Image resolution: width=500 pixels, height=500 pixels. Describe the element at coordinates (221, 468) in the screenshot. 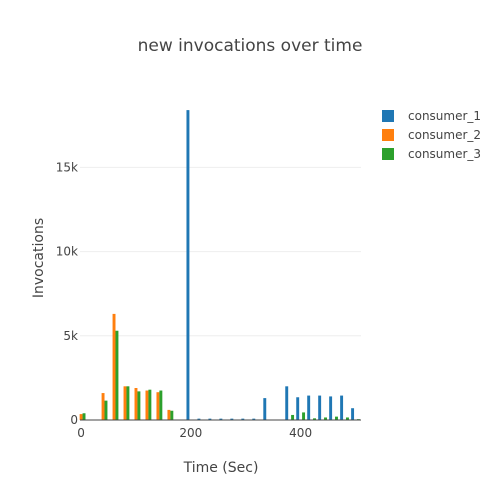

I see `x-axis-title: Time (Sec)` at that location.